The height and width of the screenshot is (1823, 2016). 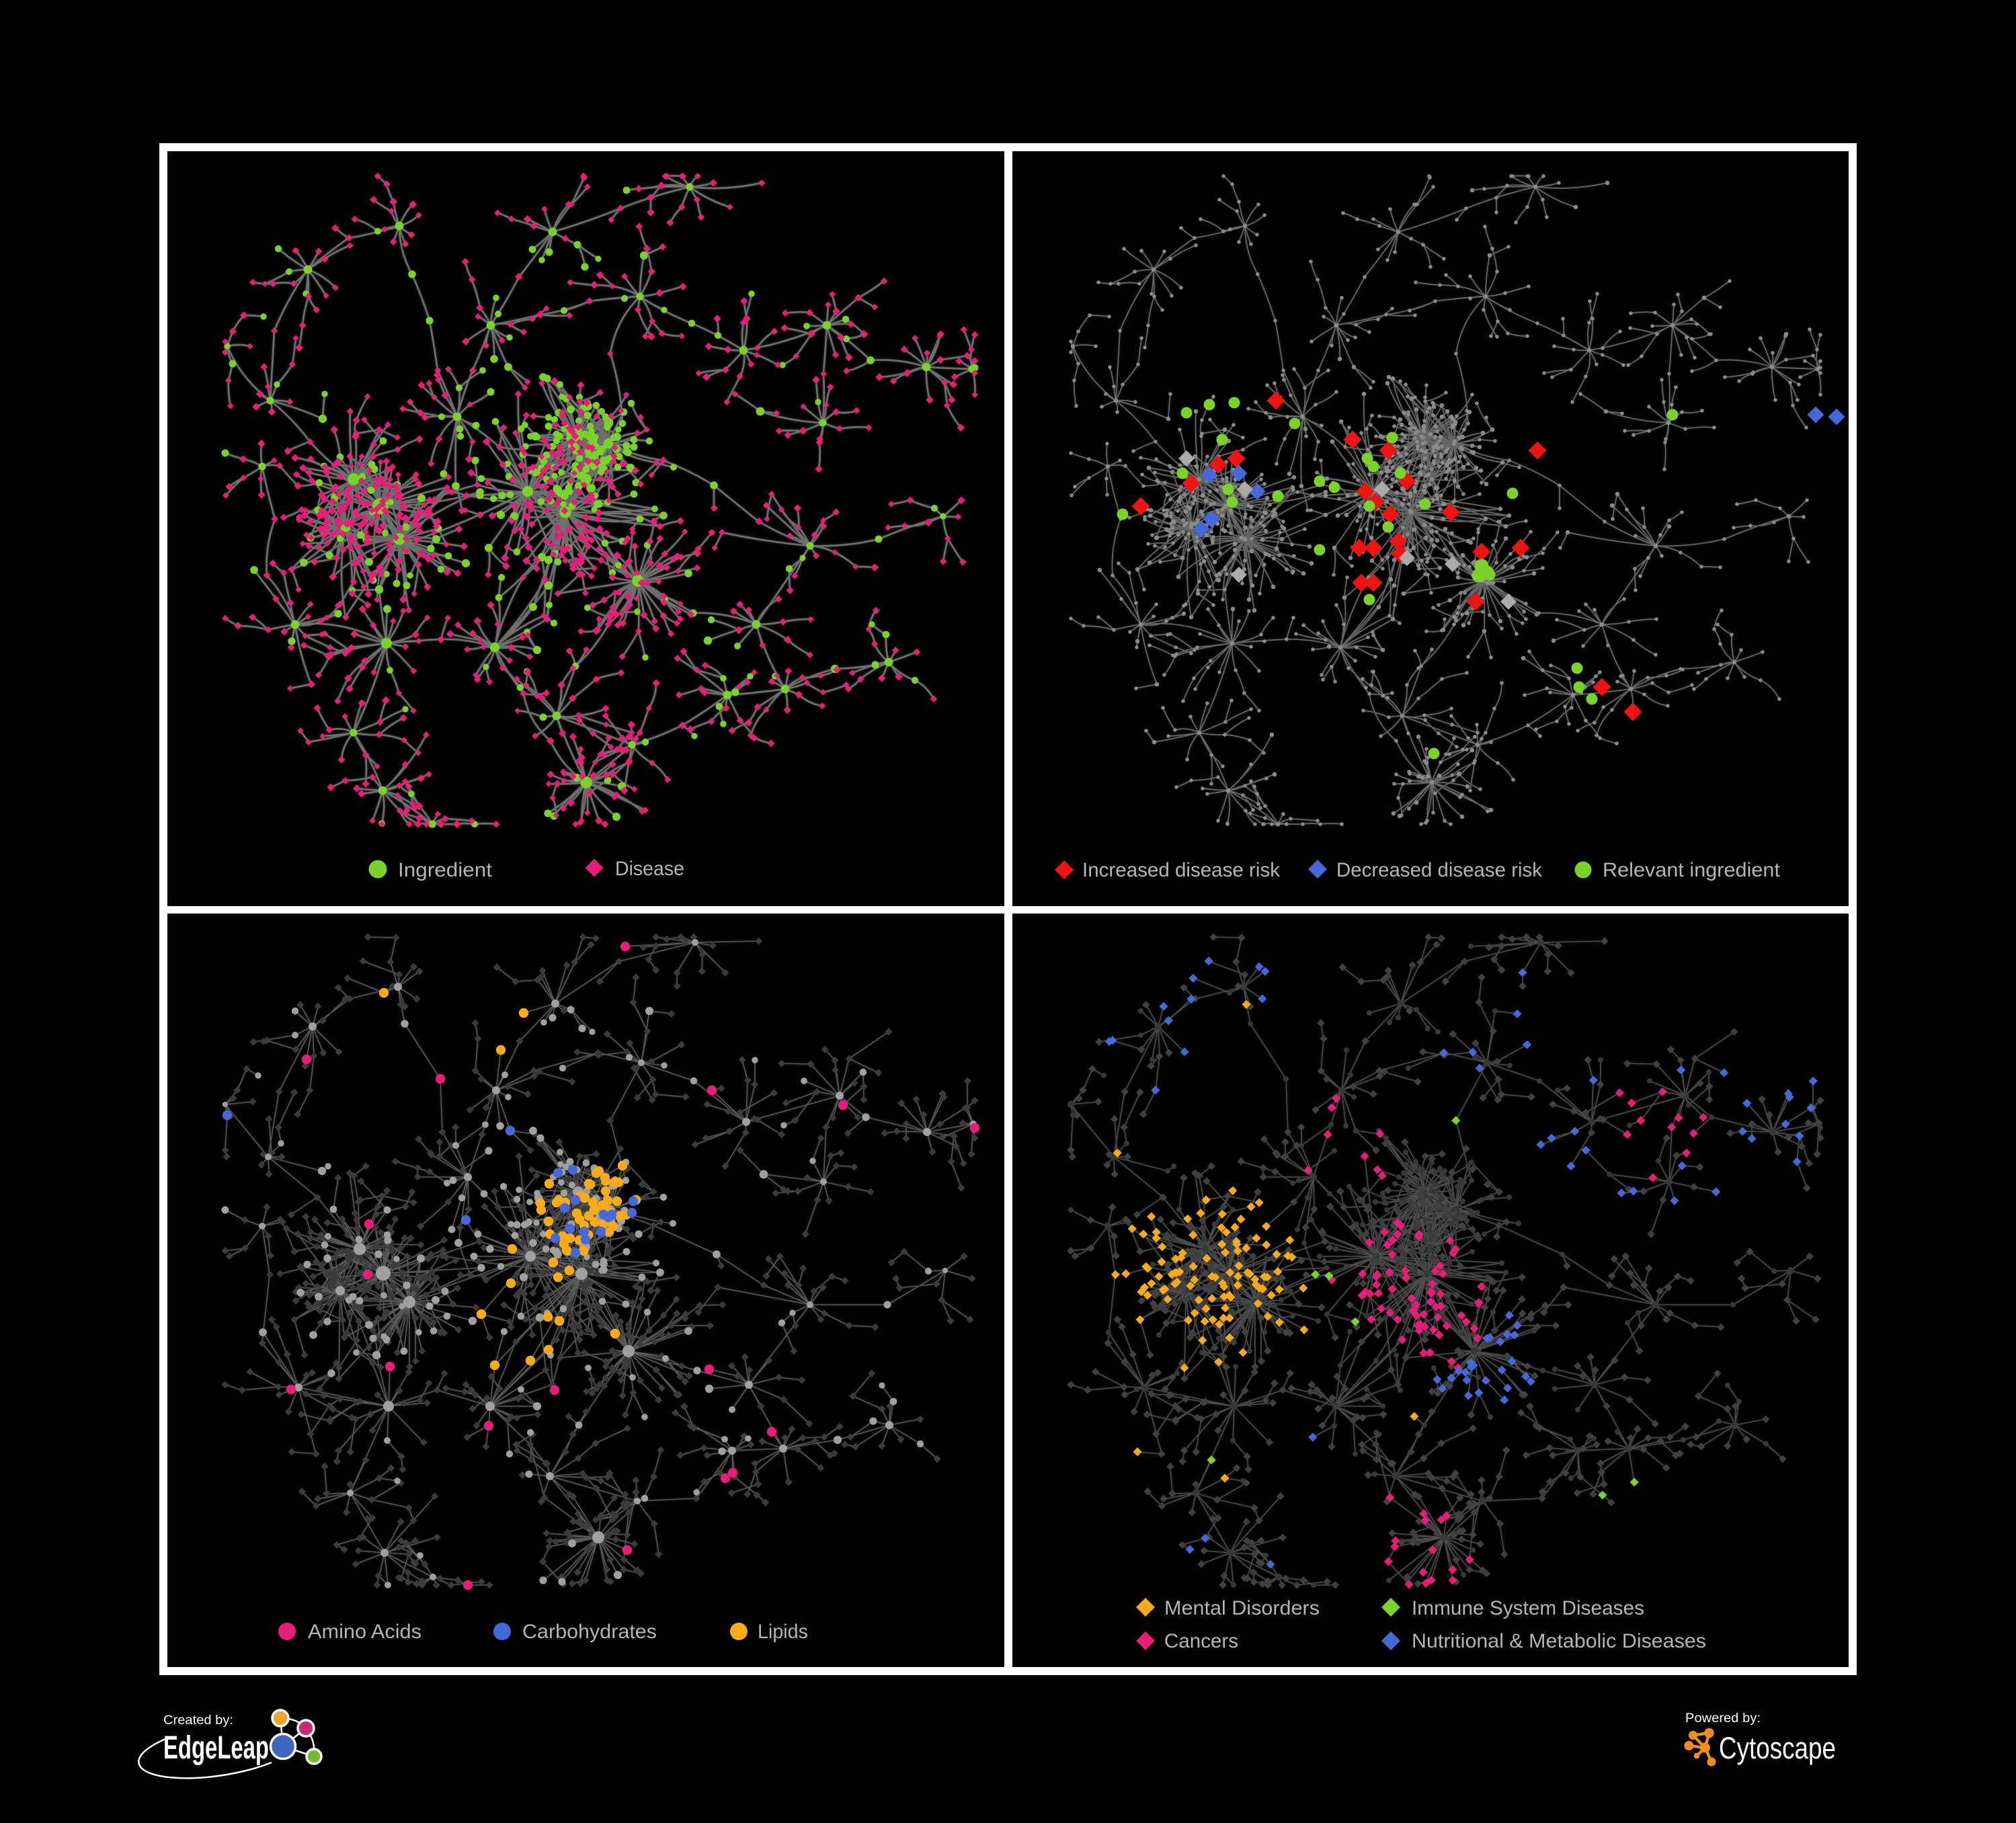 What do you see at coordinates (1692, 870) in the screenshot?
I see `svg-text: Relevant ingredient` at bounding box center [1692, 870].